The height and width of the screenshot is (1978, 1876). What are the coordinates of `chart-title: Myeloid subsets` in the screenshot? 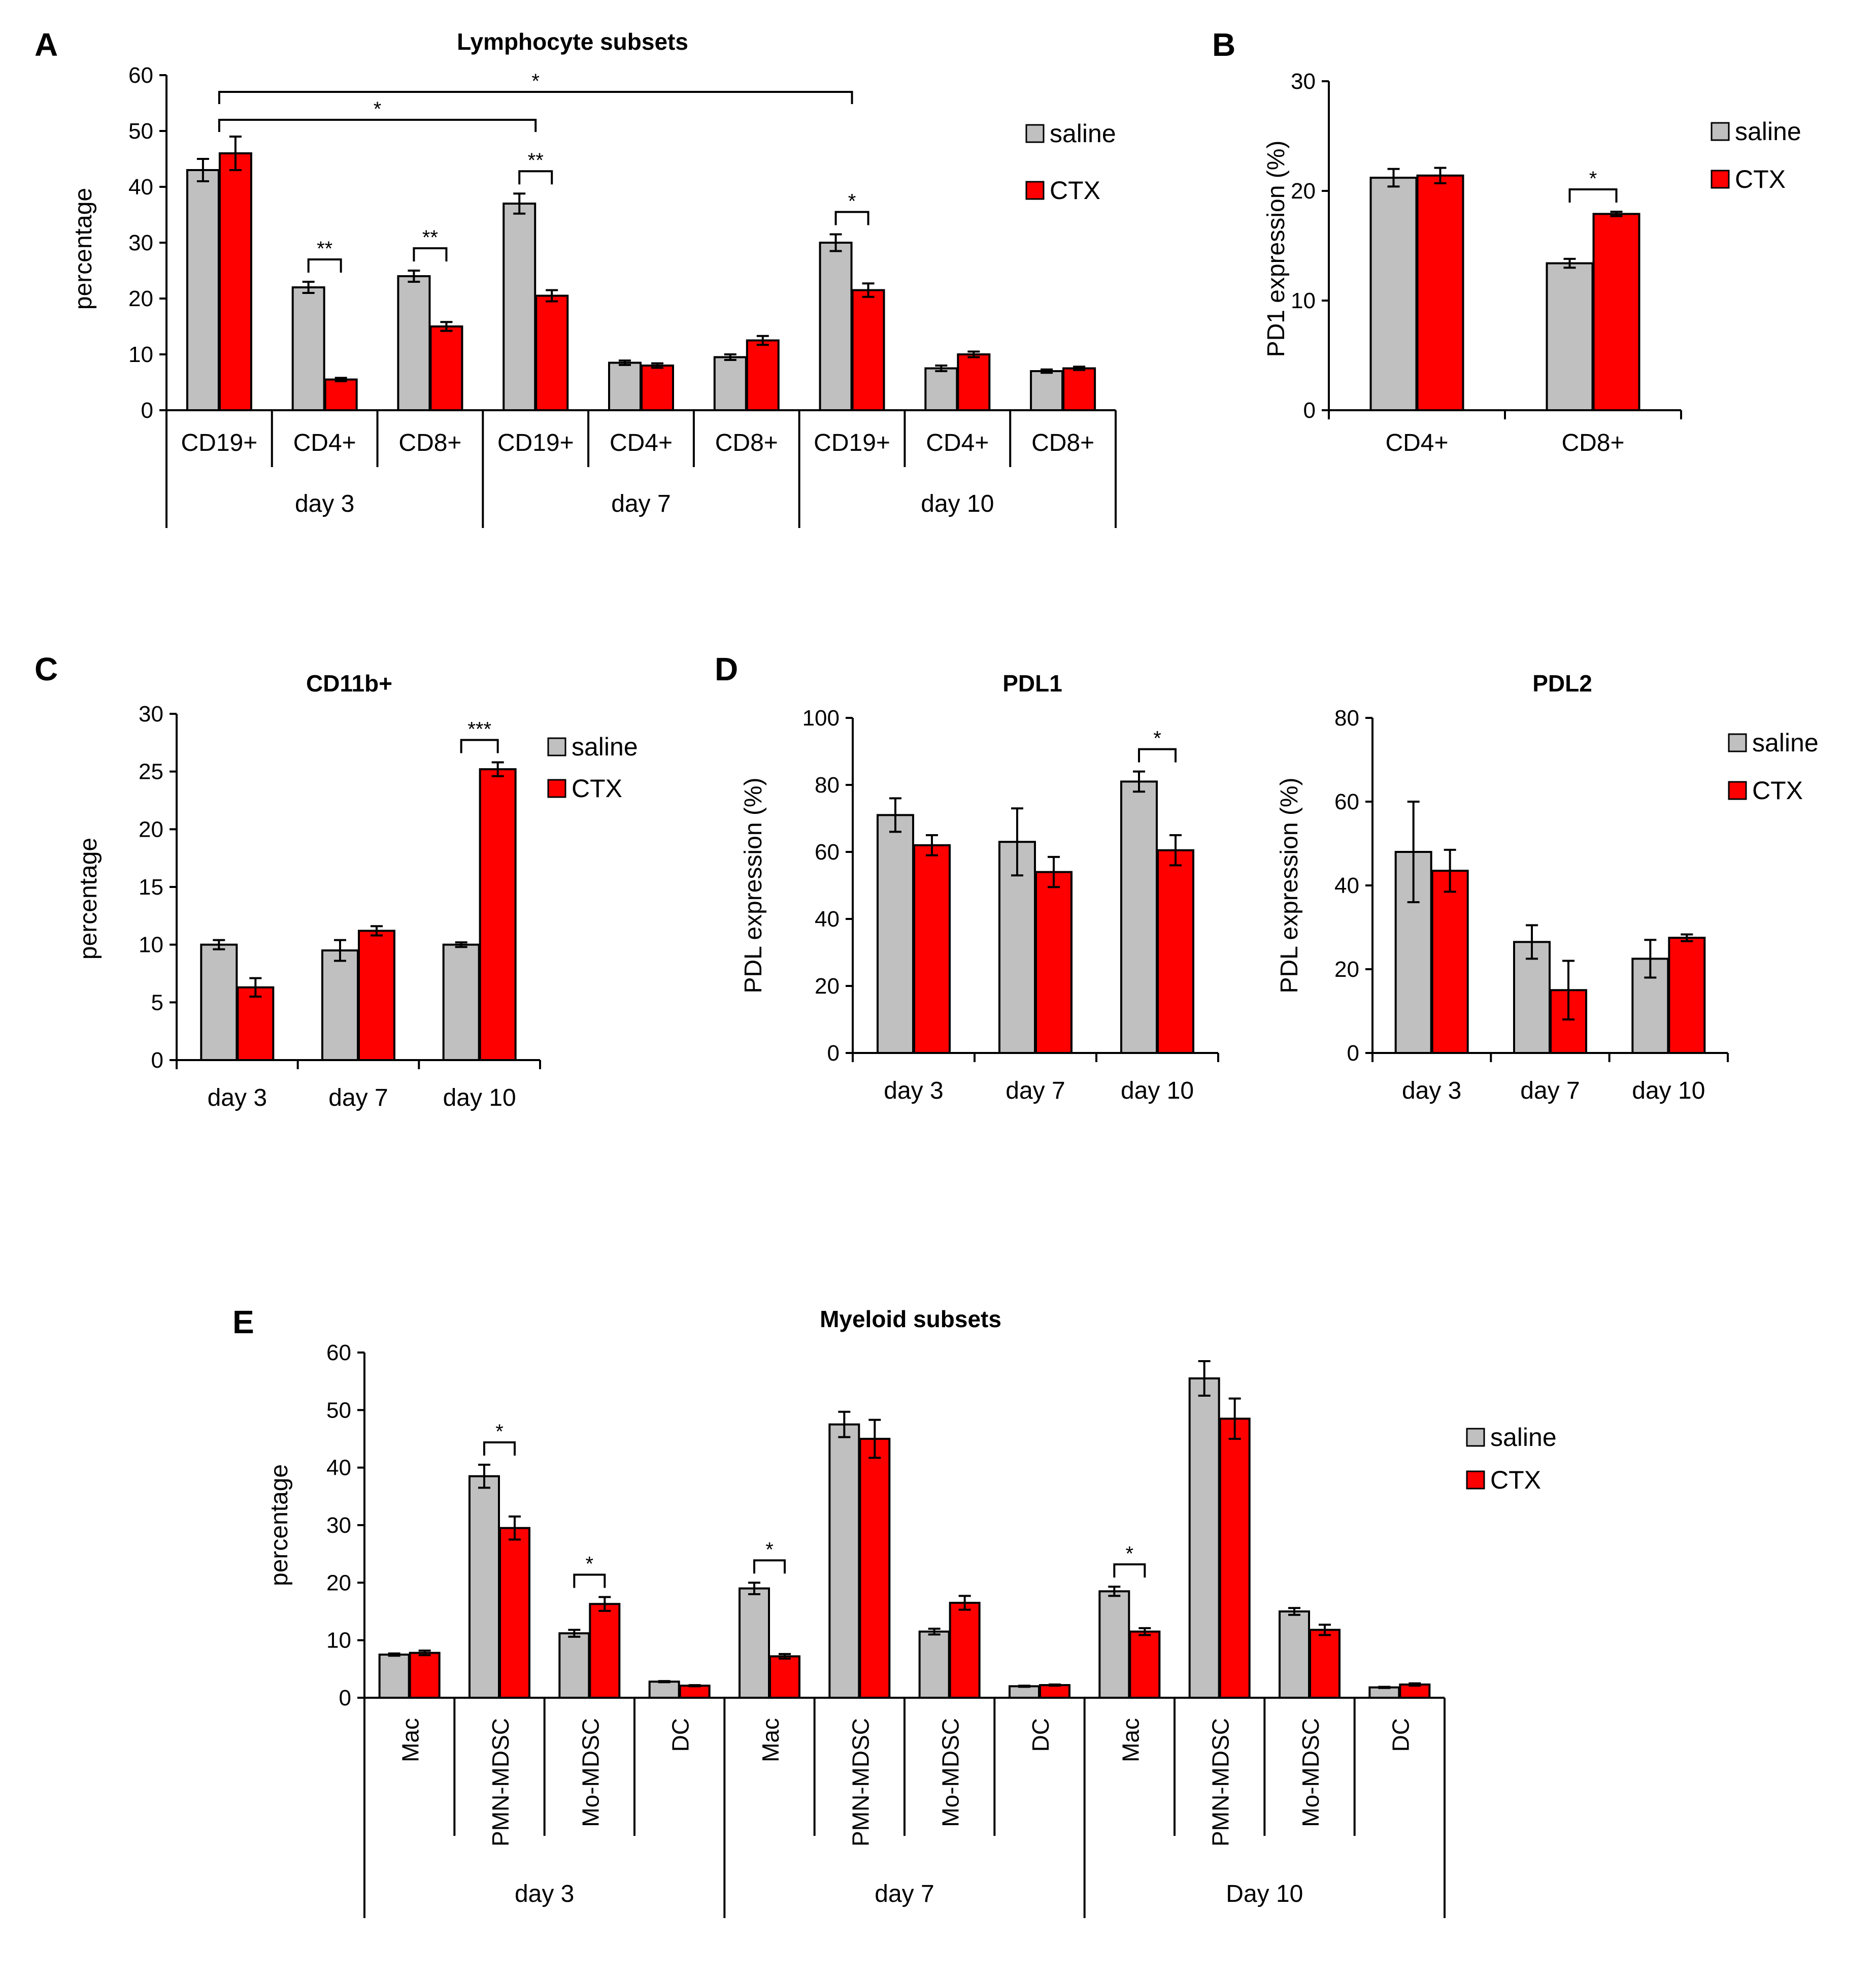 It's located at (910, 1319).